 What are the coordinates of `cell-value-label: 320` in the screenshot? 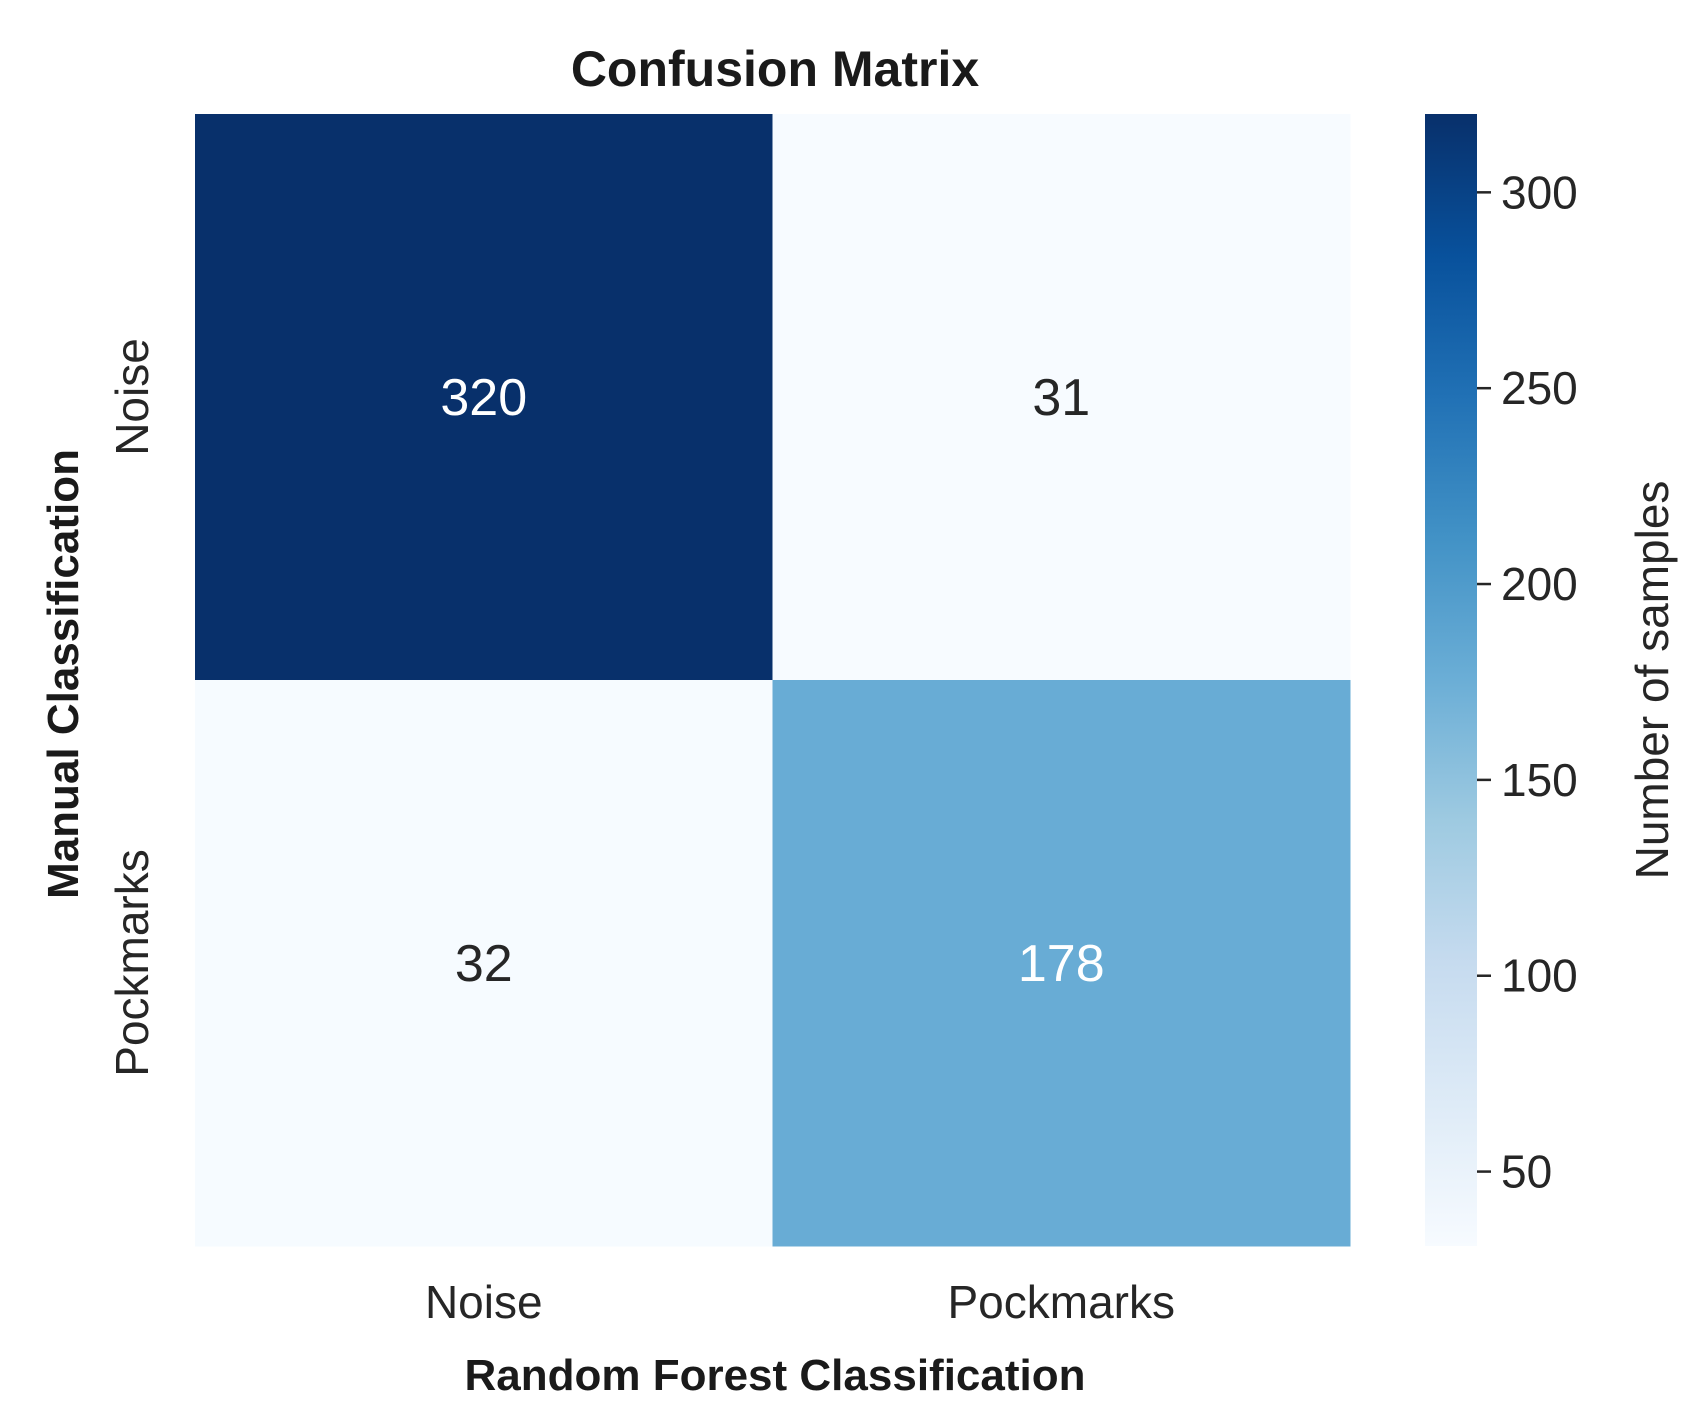 It's located at (483, 398).